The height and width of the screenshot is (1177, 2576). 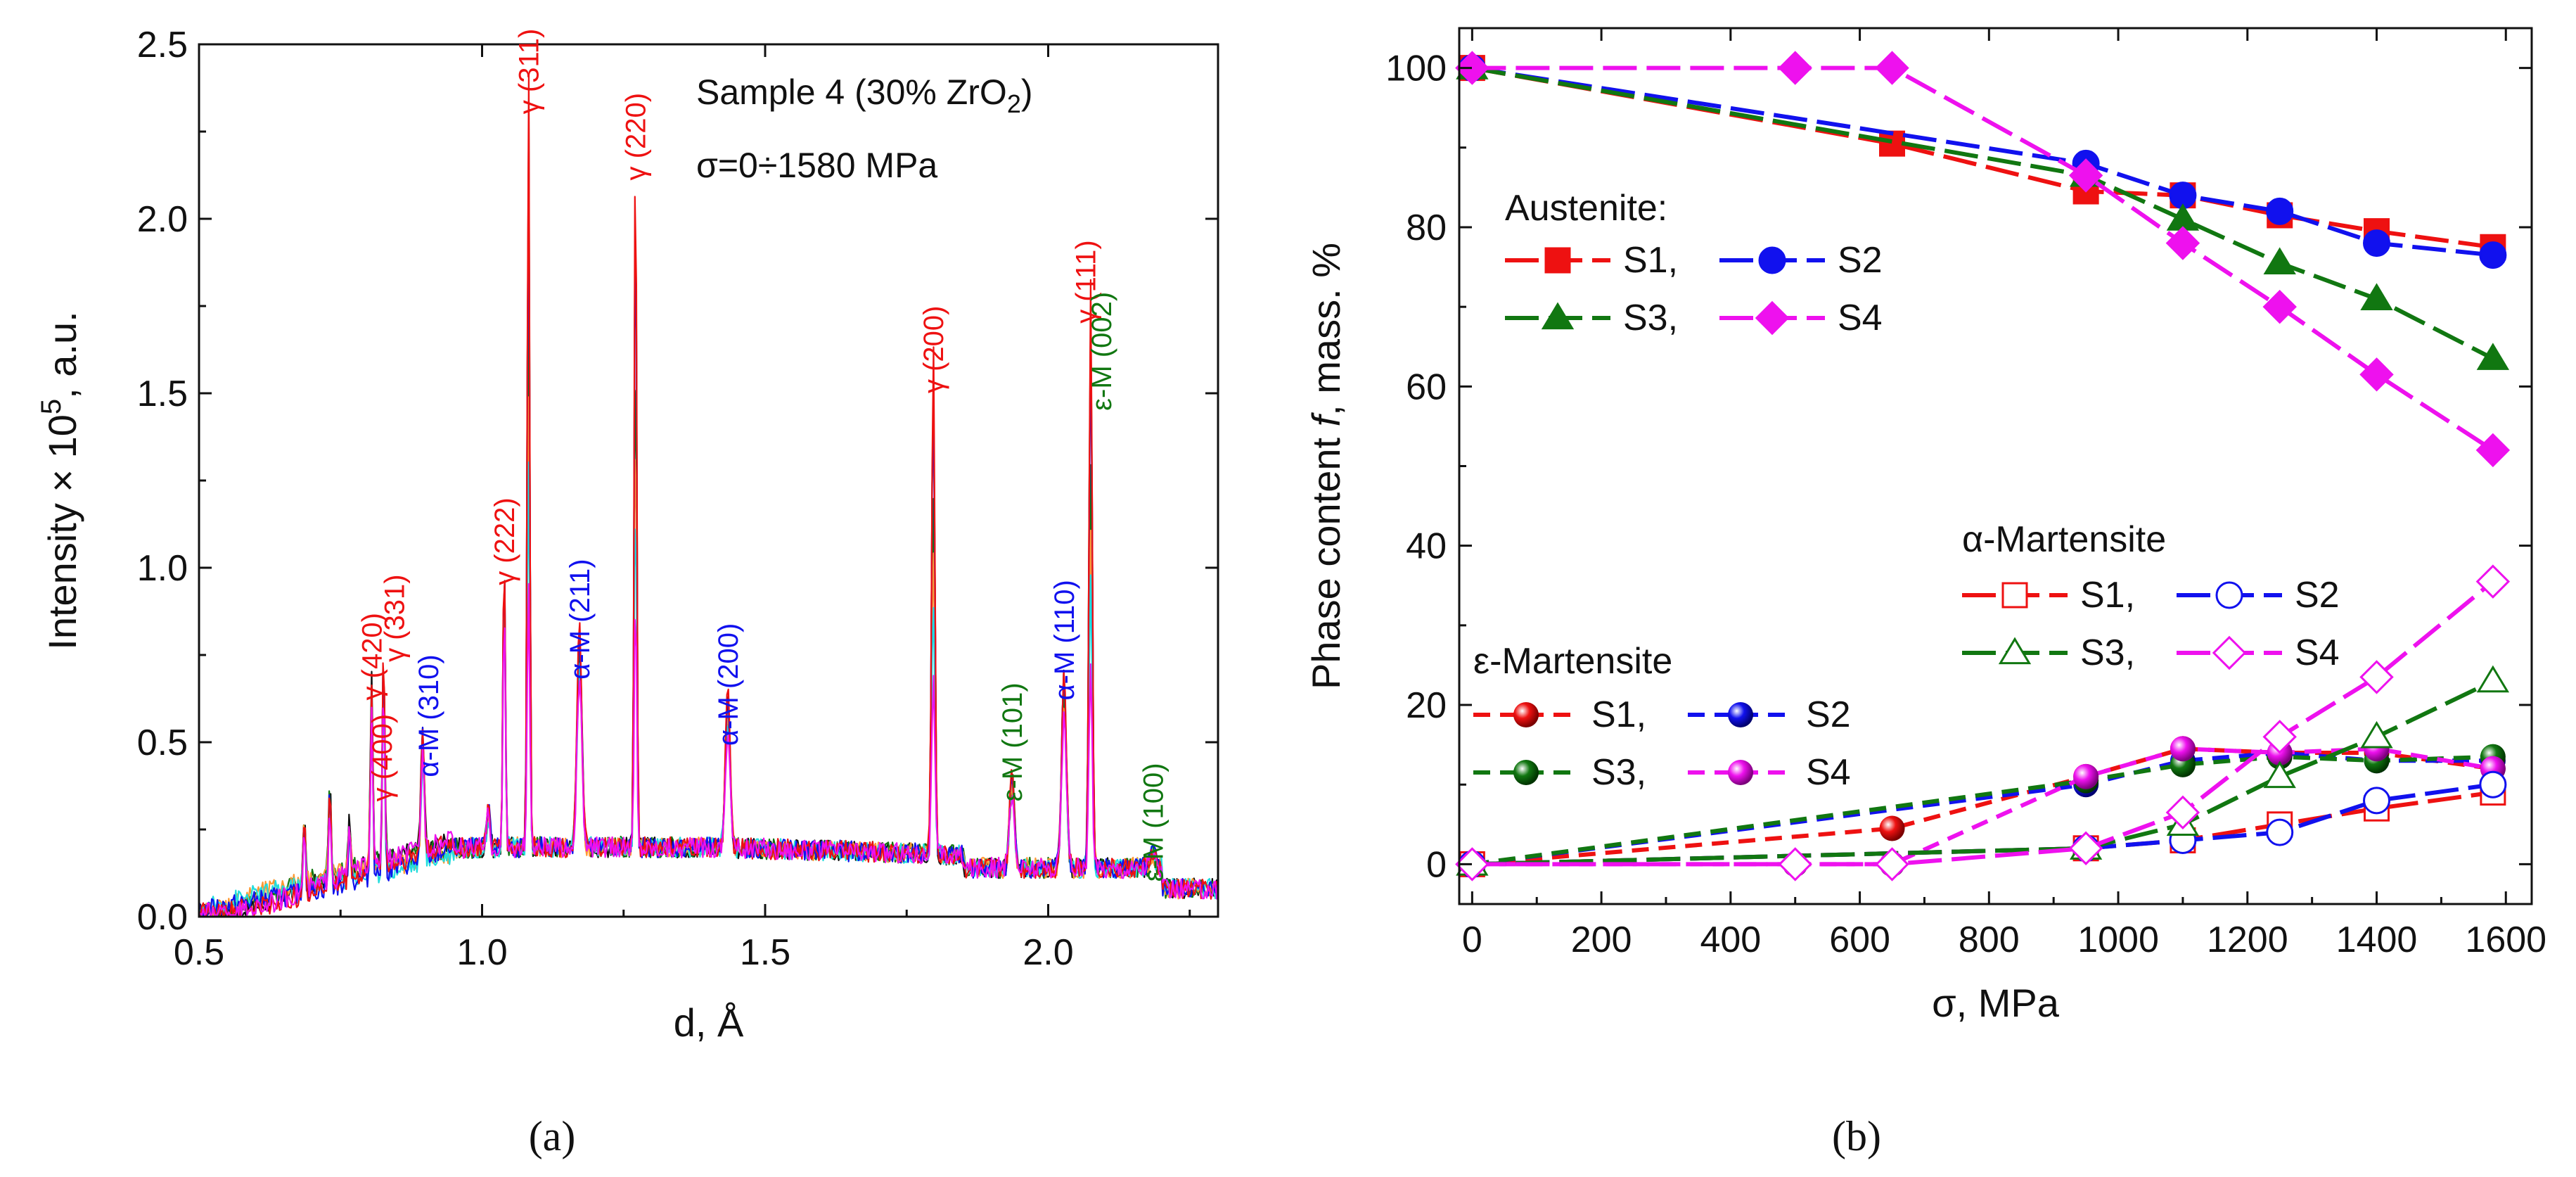 What do you see at coordinates (1416, 69) in the screenshot?
I see `y-tick-label: 100` at bounding box center [1416, 69].